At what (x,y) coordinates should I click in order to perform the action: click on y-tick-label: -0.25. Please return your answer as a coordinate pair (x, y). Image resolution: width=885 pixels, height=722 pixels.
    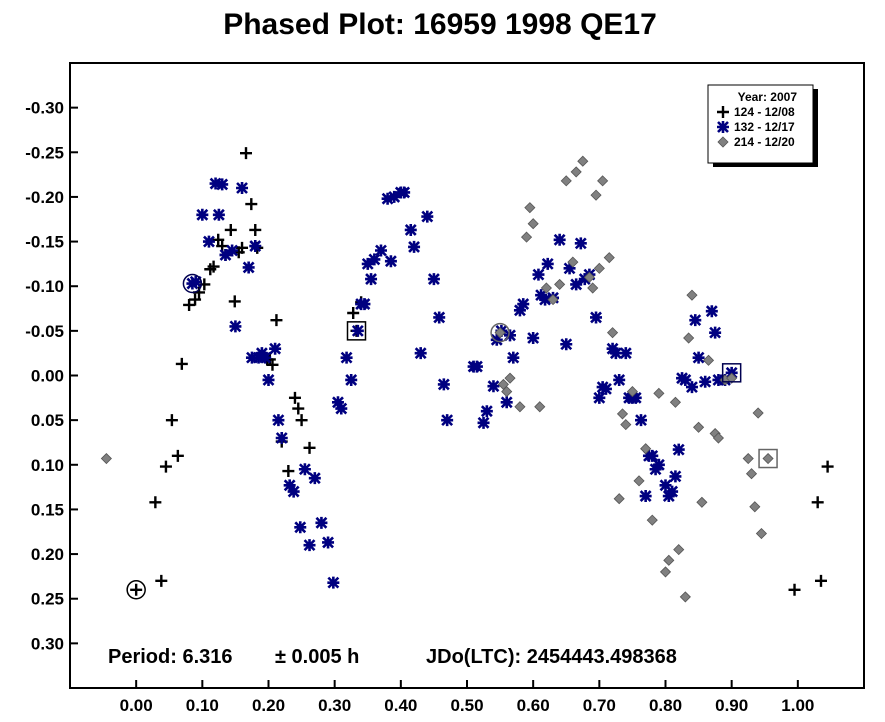
    Looking at the image, I should click on (44, 152).